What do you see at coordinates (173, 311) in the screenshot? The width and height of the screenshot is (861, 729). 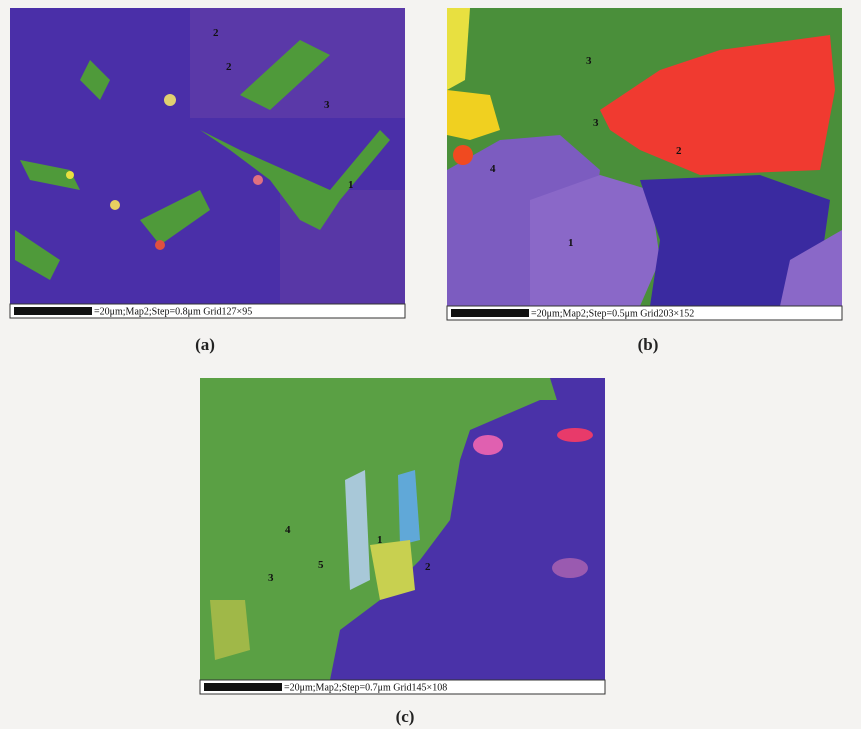 I see `scale-text: =20μm;Map2;Step=0.8μm Grid127×95` at bounding box center [173, 311].